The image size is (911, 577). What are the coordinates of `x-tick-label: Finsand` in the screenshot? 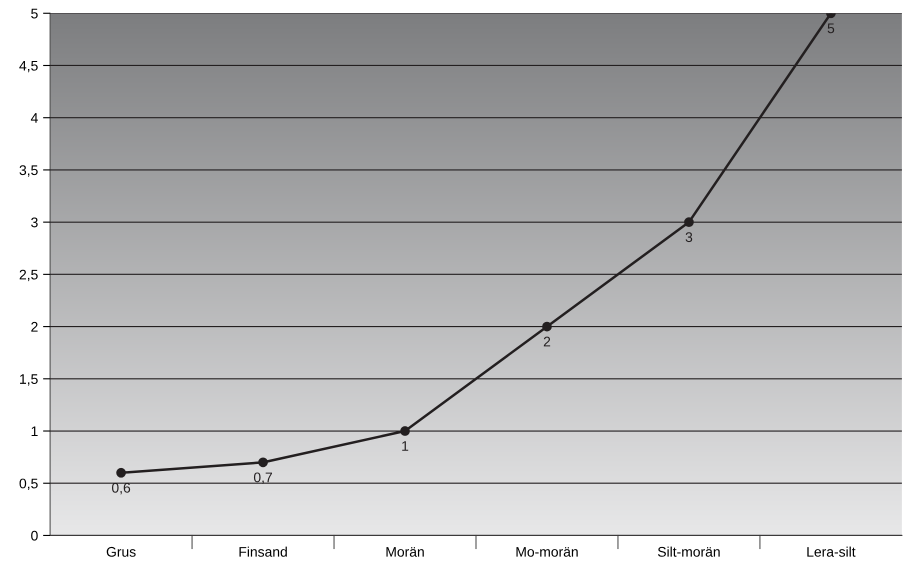 It's located at (263, 551).